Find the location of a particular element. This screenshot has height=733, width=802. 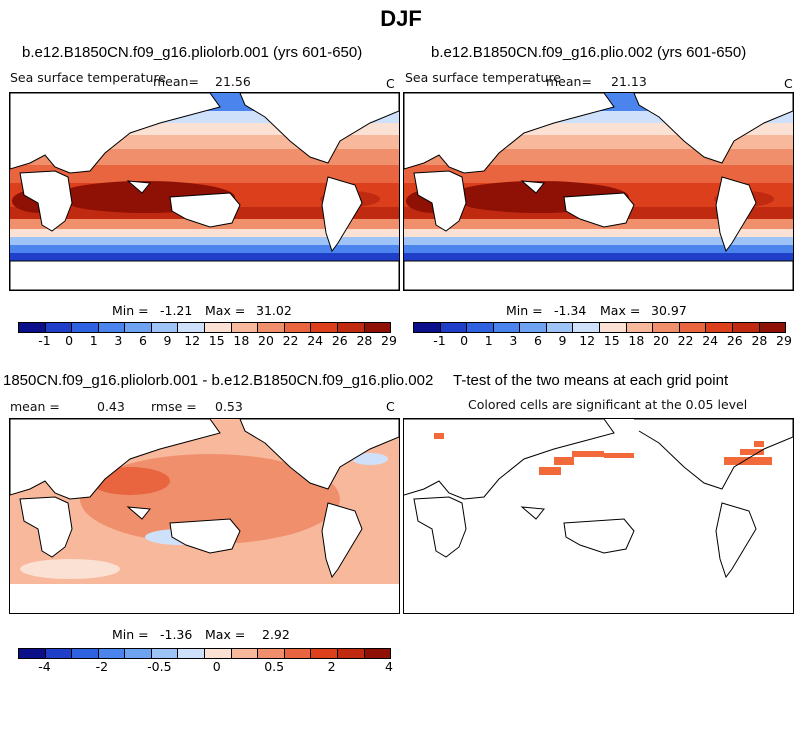

panel-1-min-label: Min = is located at coordinates (130, 310).